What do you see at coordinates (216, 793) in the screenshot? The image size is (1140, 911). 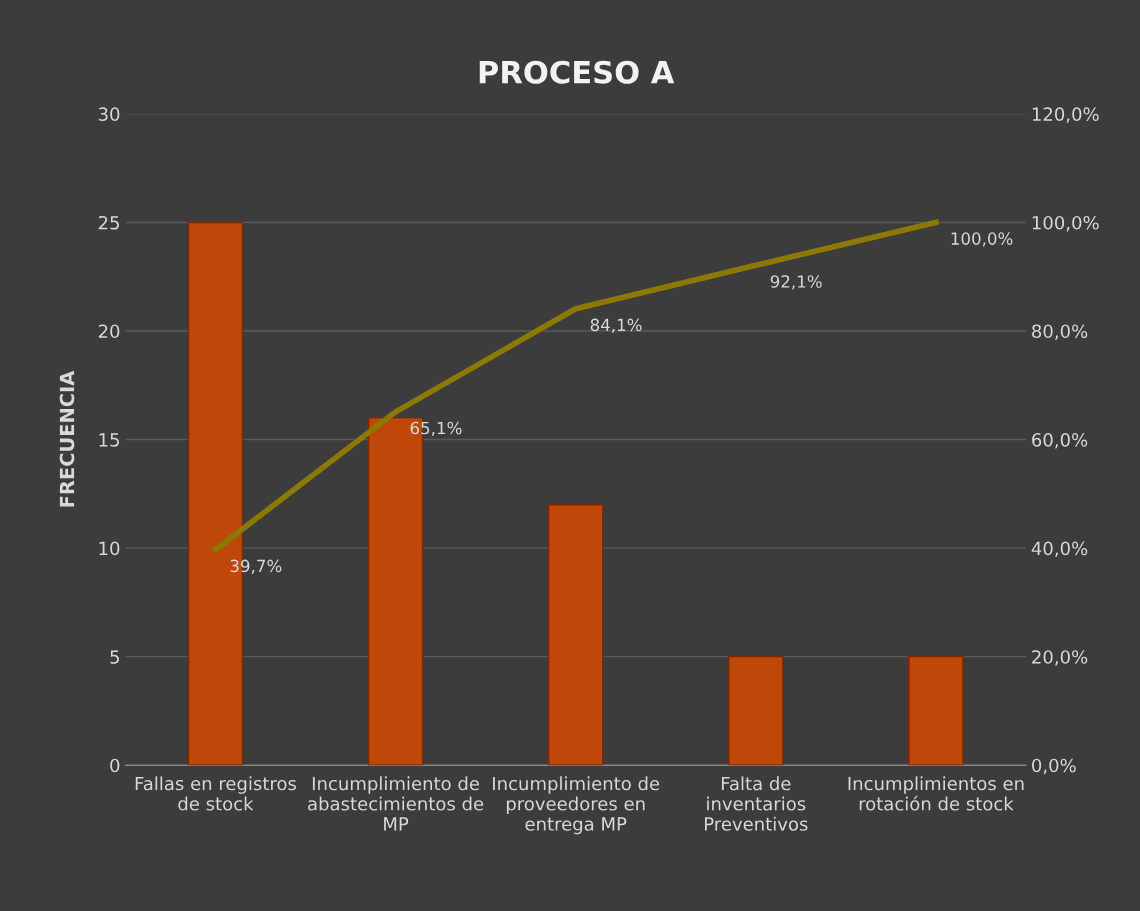 I see `x-tick-label: Fallas en registros de stock` at bounding box center [216, 793].